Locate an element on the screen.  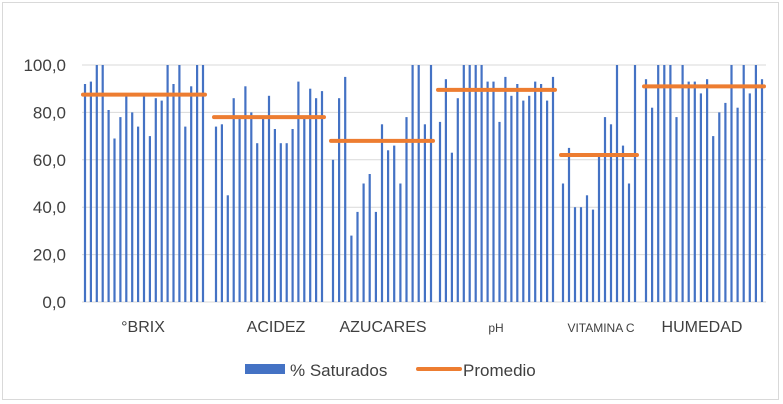
category-label: ACIDEZ is located at coordinates (276, 327).